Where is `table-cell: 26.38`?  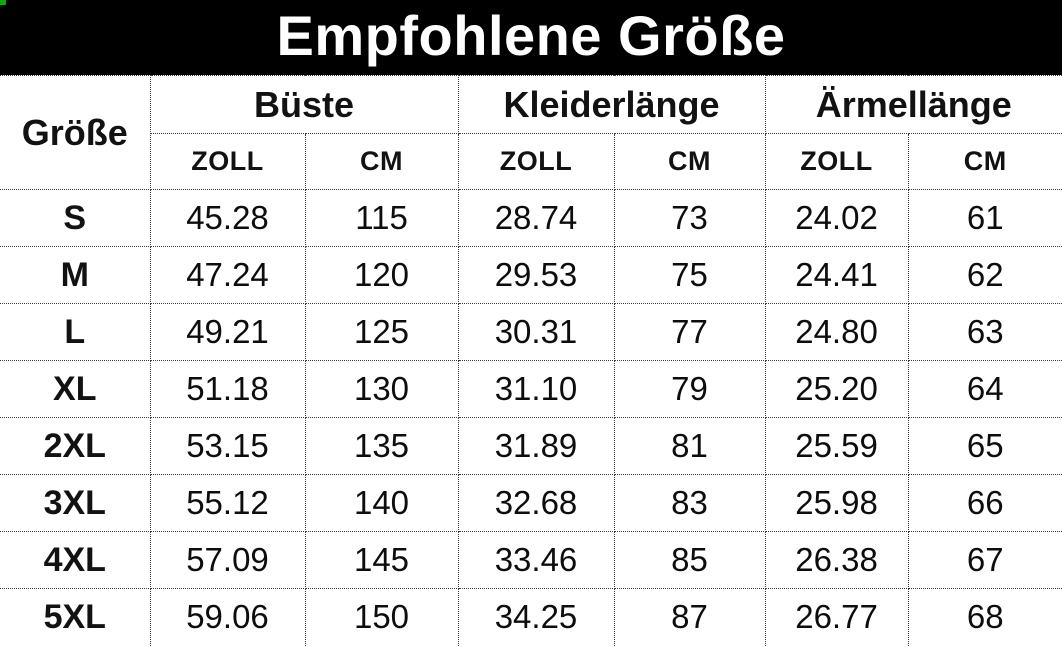
table-cell: 26.38 is located at coordinates (836, 560).